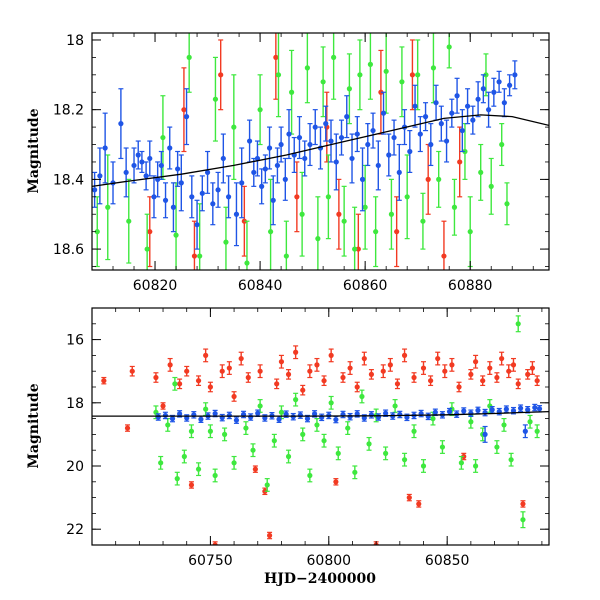 The image size is (600, 600). I want to click on y-tick-label: 18.4, so click(68, 180).